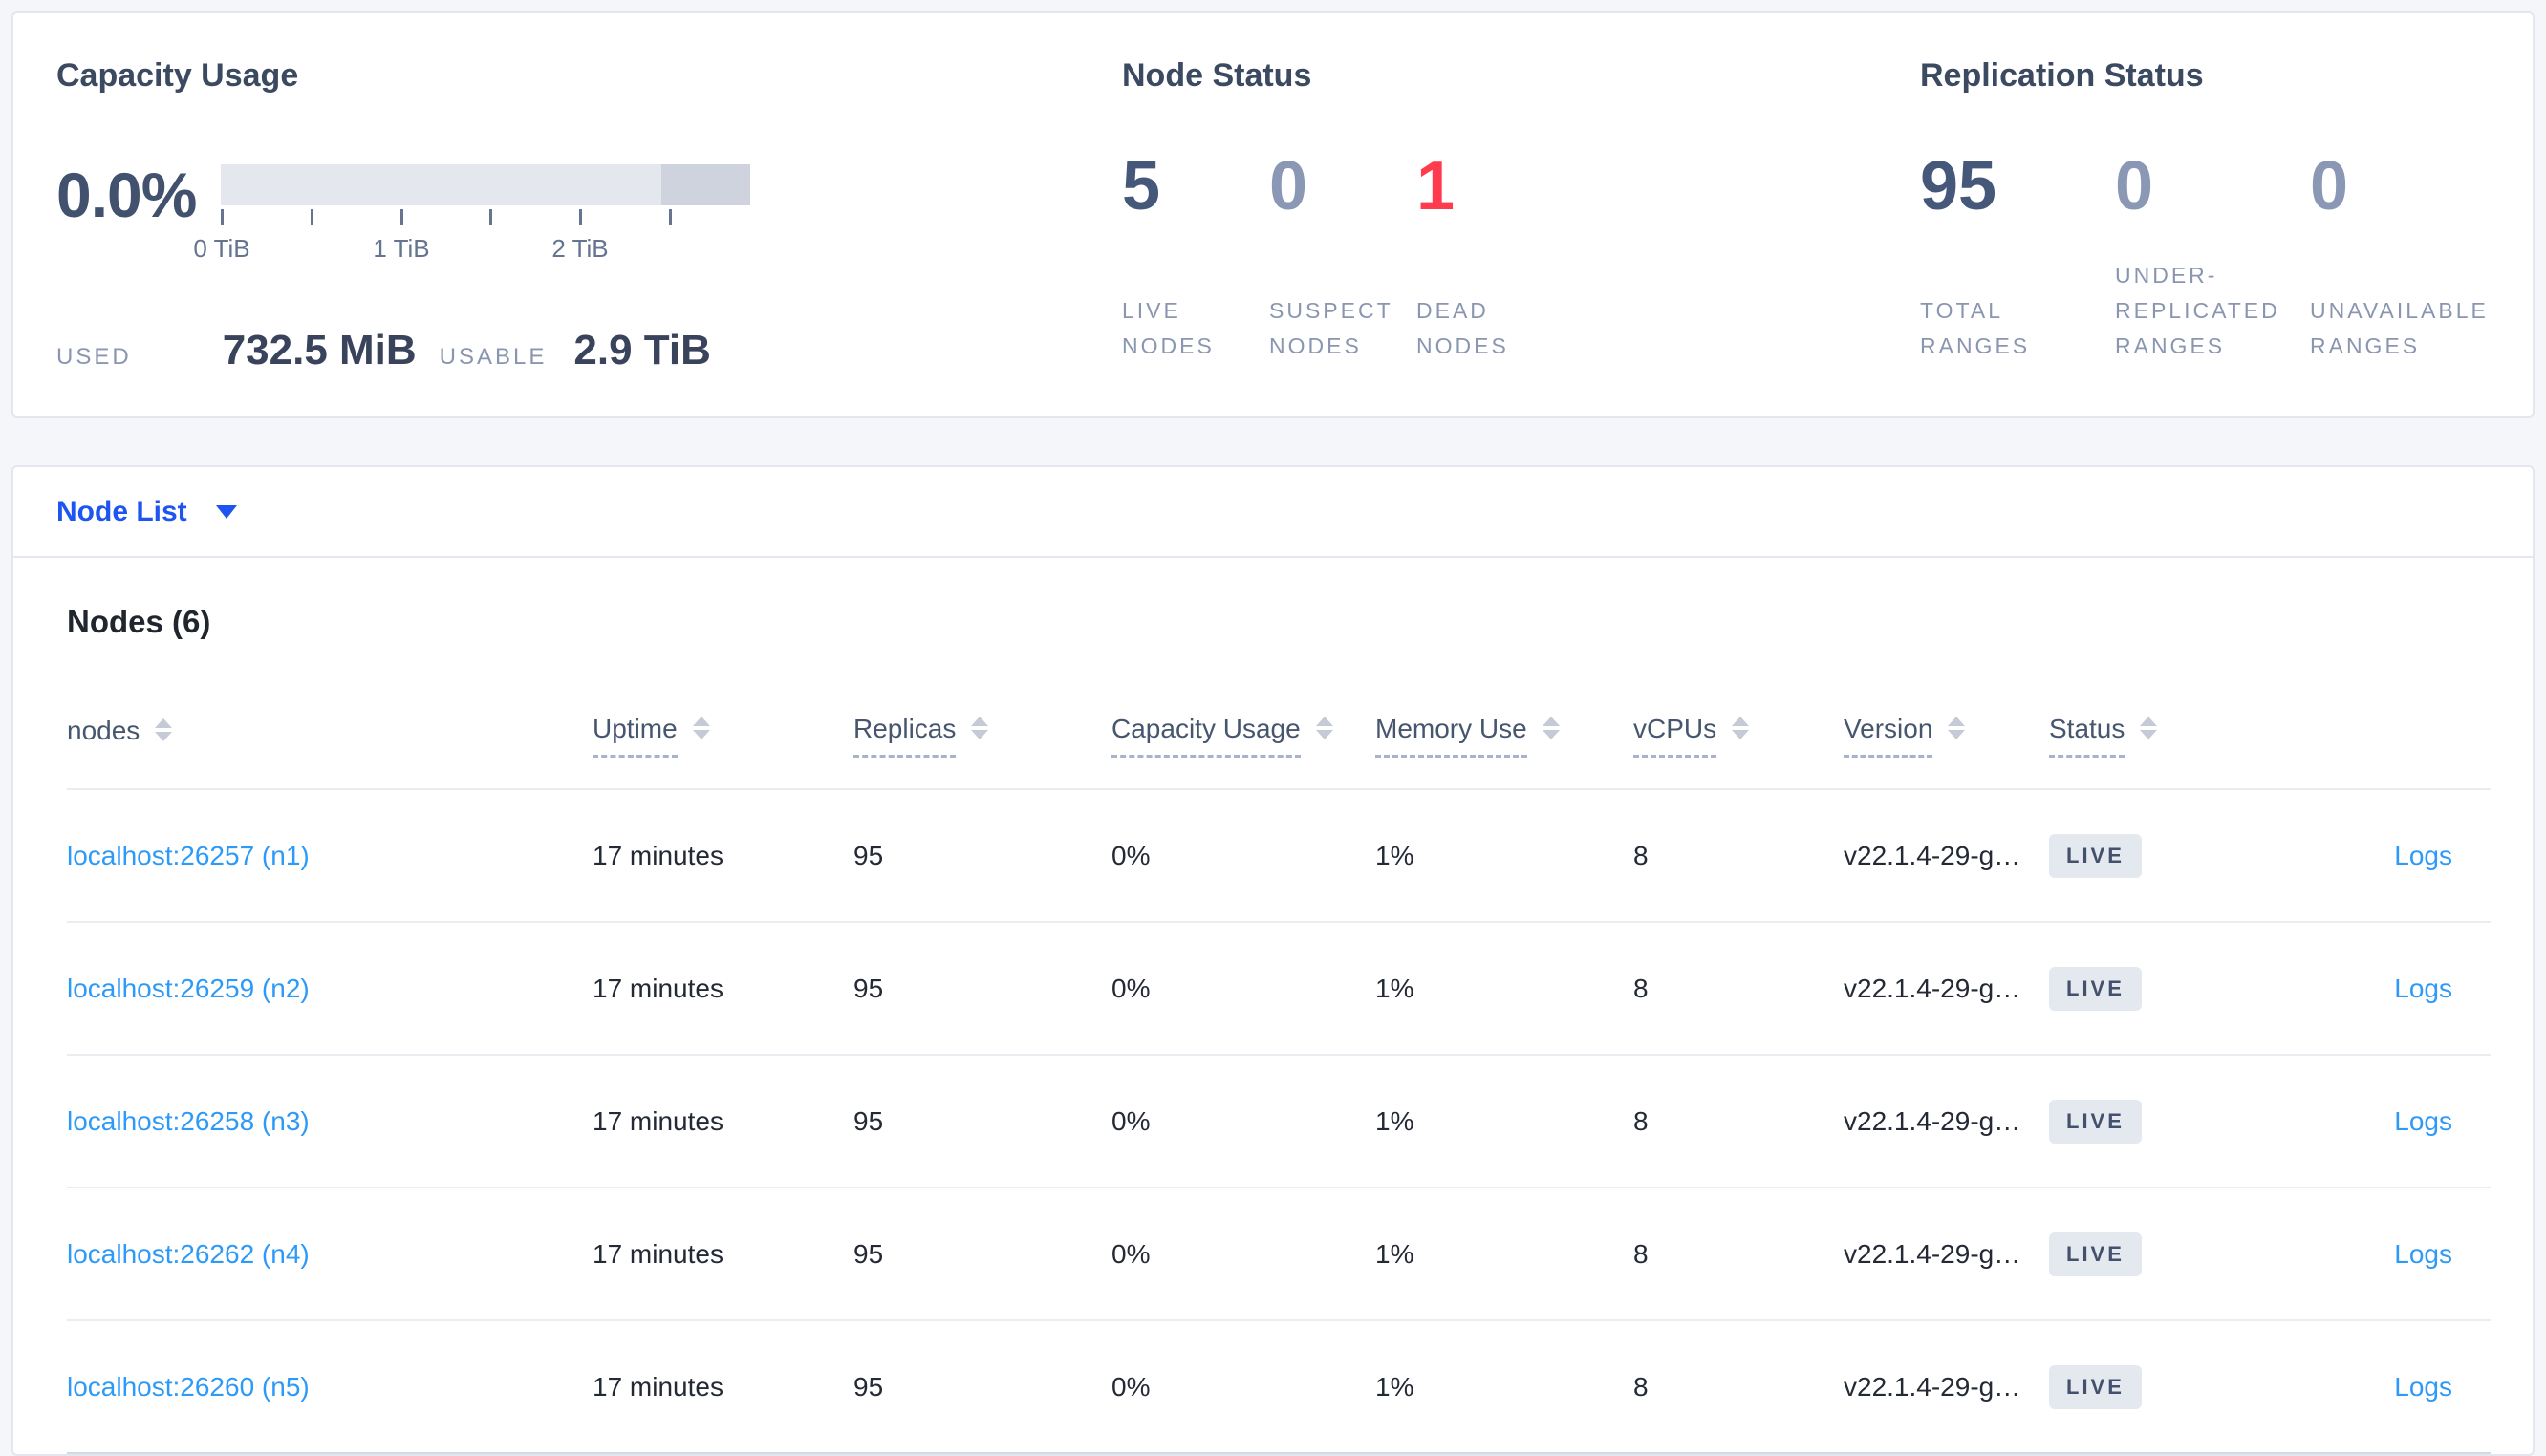 Image resolution: width=2546 pixels, height=1456 pixels. What do you see at coordinates (188, 1387) in the screenshot?
I see `node-link: localhost:26260 (n5)` at bounding box center [188, 1387].